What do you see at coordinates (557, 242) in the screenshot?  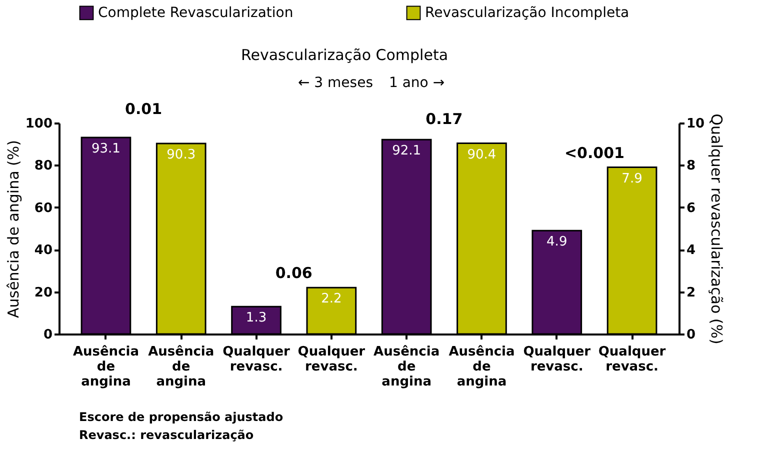 I see `data-label: 4.9` at bounding box center [557, 242].